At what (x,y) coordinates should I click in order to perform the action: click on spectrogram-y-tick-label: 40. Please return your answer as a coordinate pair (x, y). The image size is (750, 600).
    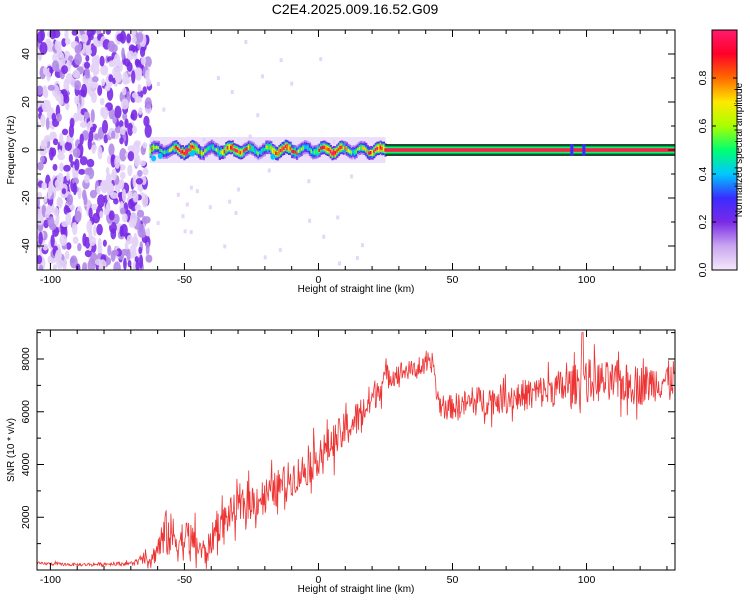
    Looking at the image, I should click on (26, 54).